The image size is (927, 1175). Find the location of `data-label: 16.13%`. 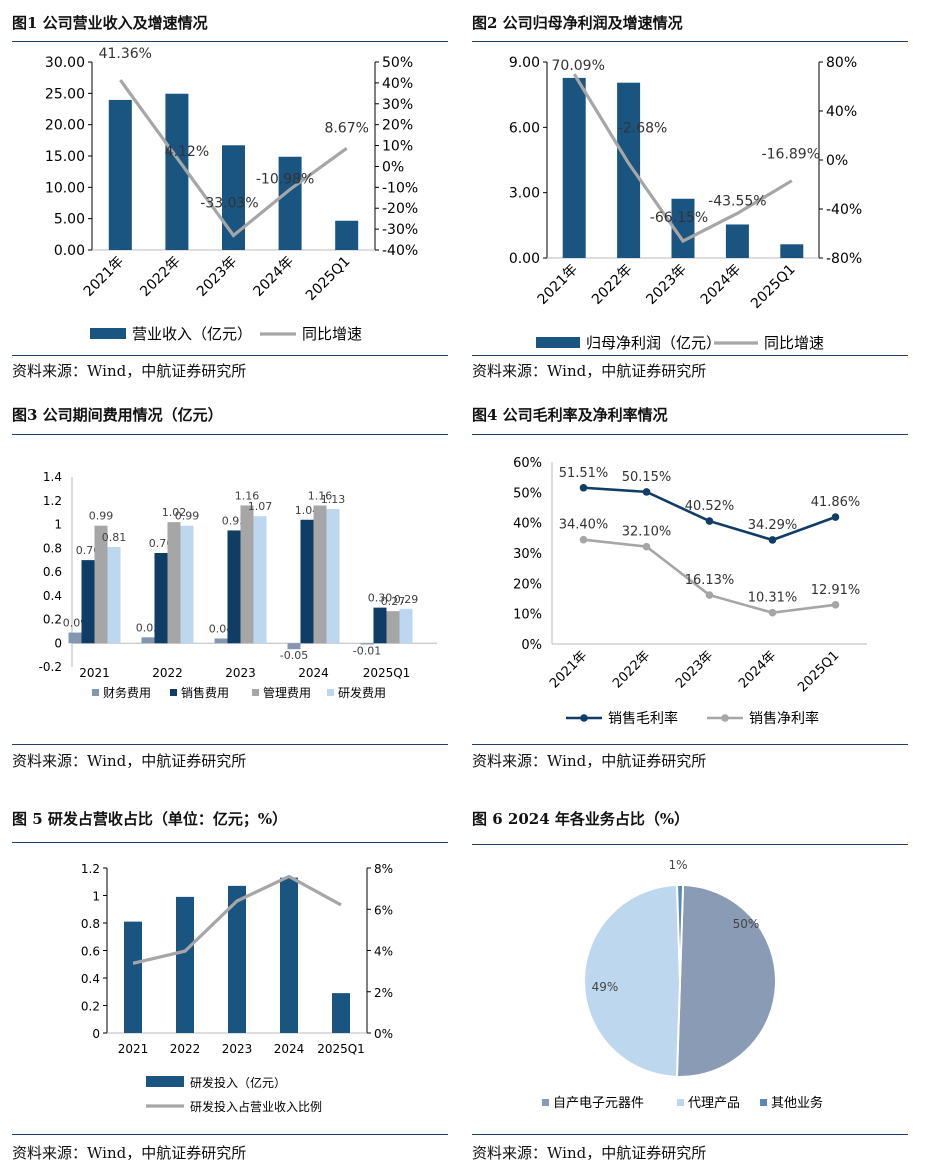

data-label: 16.13% is located at coordinates (710, 580).